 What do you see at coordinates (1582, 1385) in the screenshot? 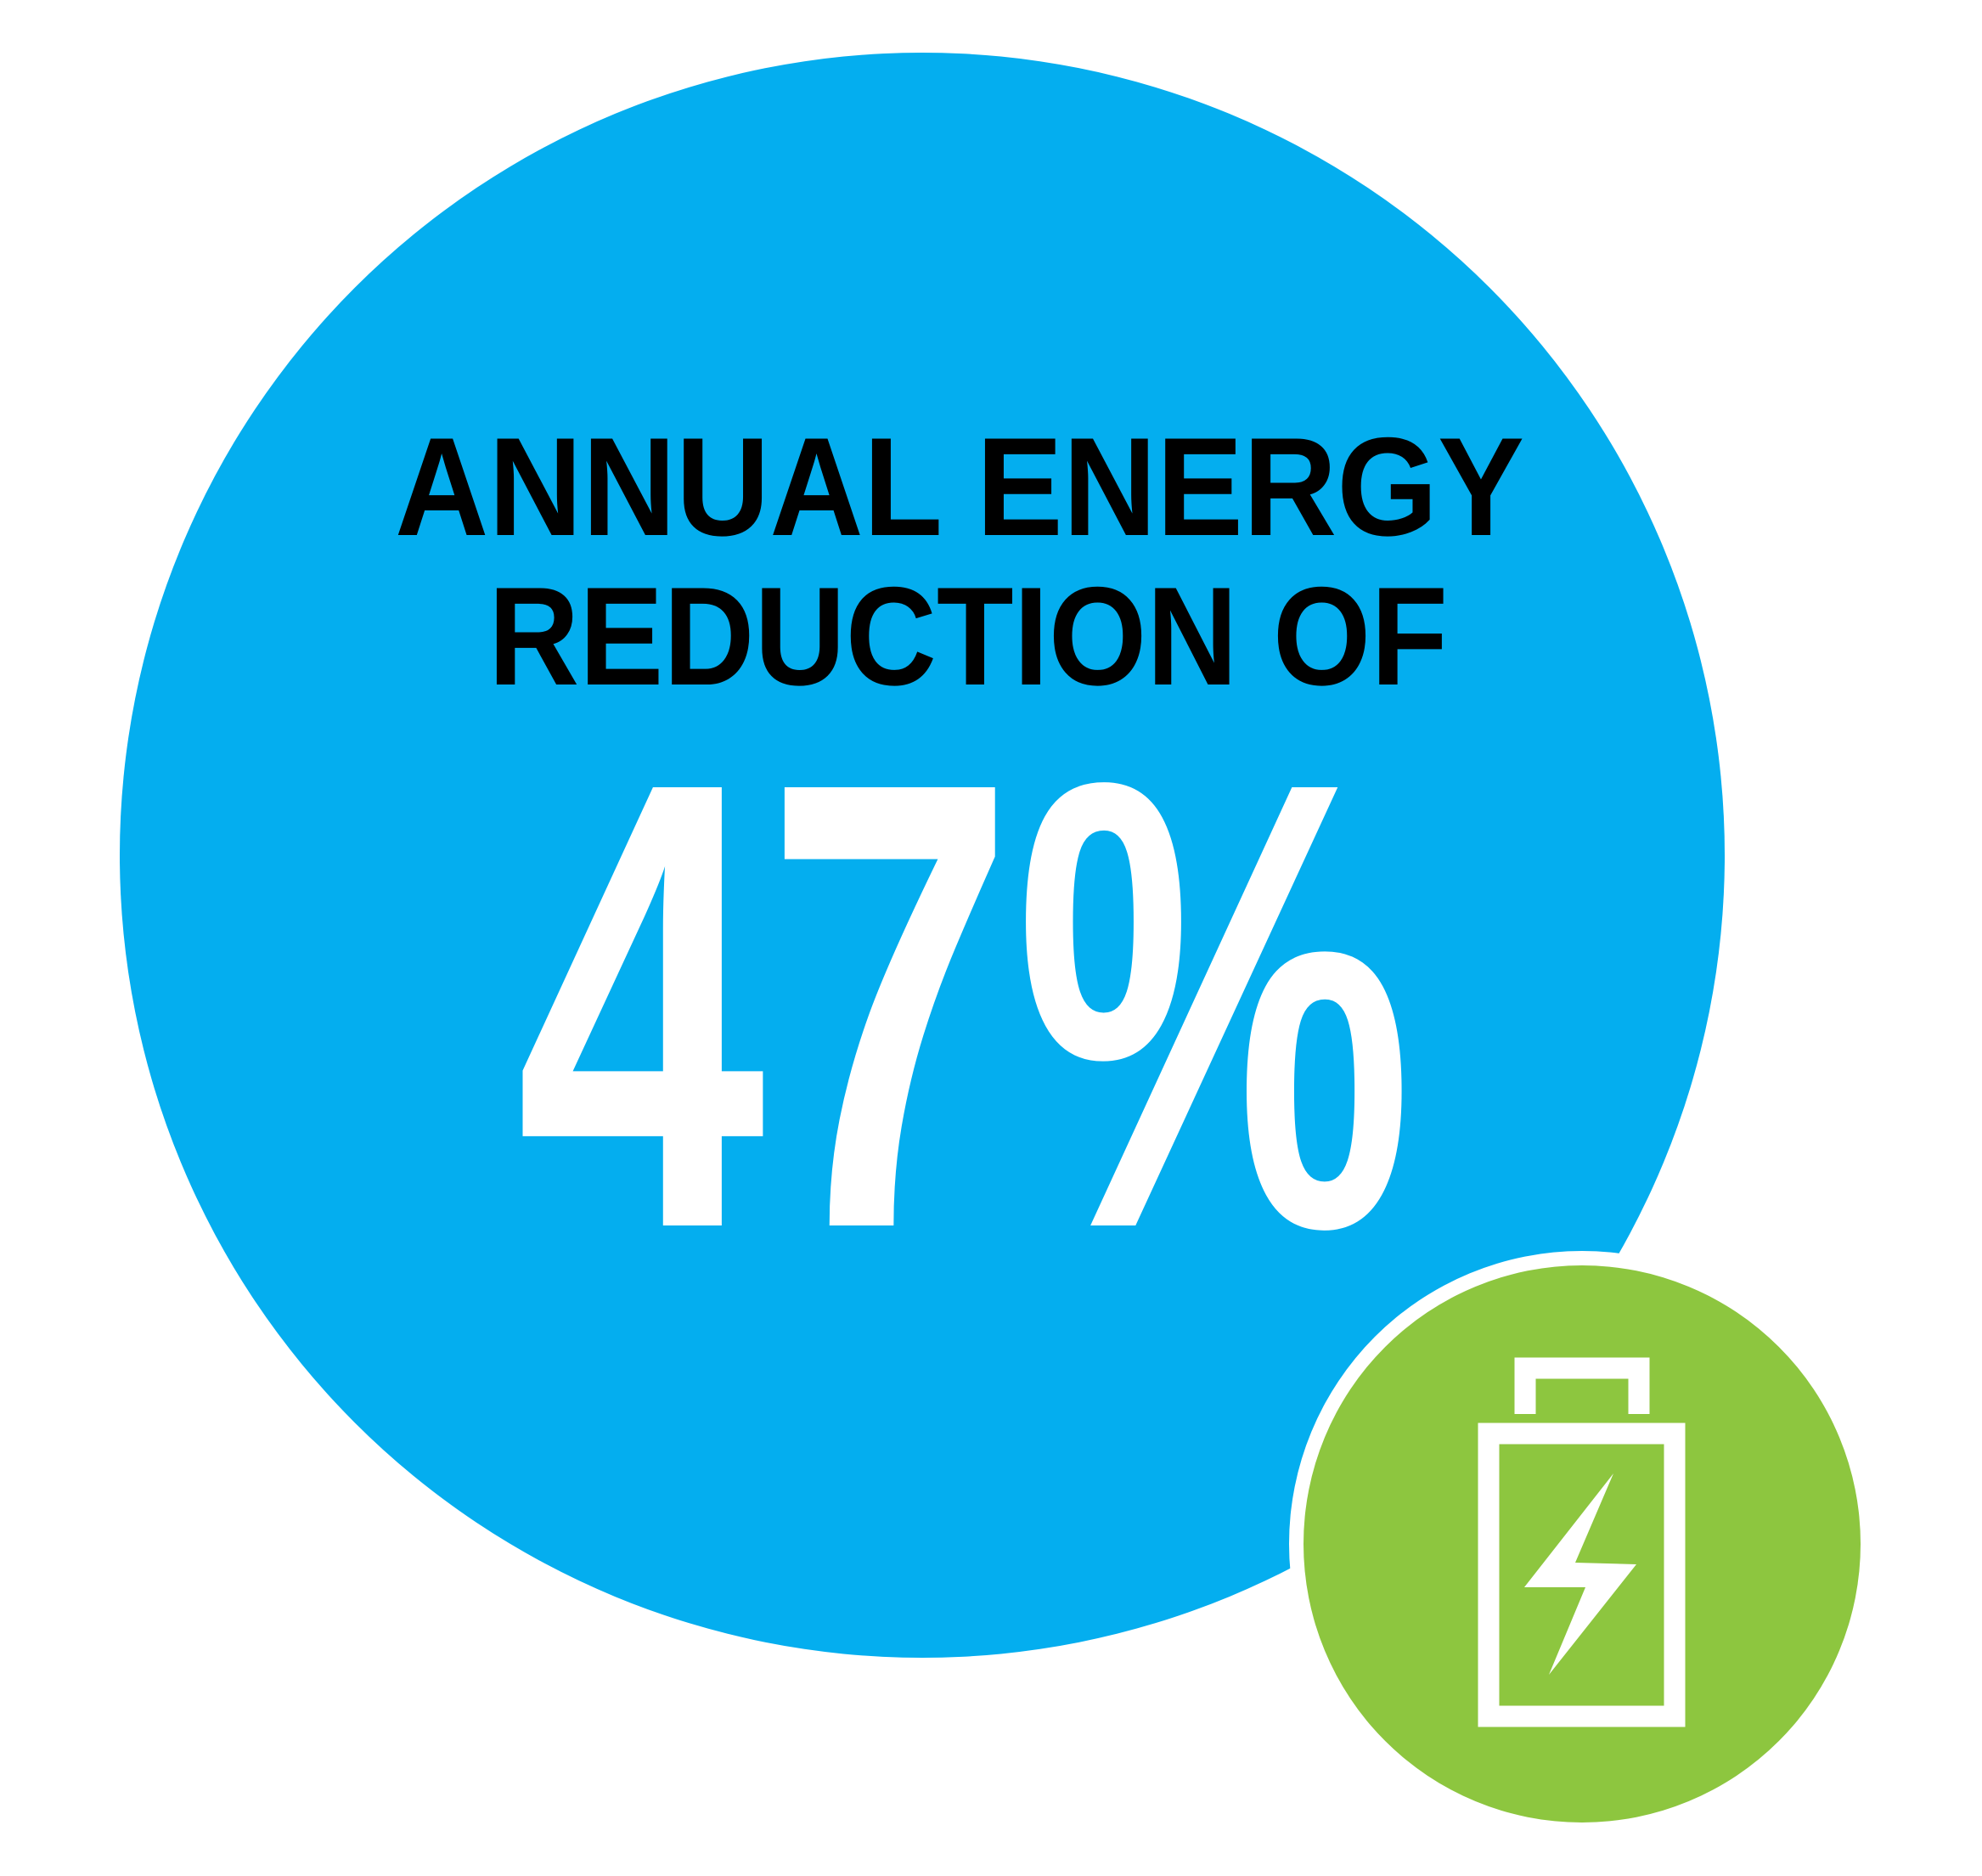
I see `battery-cap` at bounding box center [1582, 1385].